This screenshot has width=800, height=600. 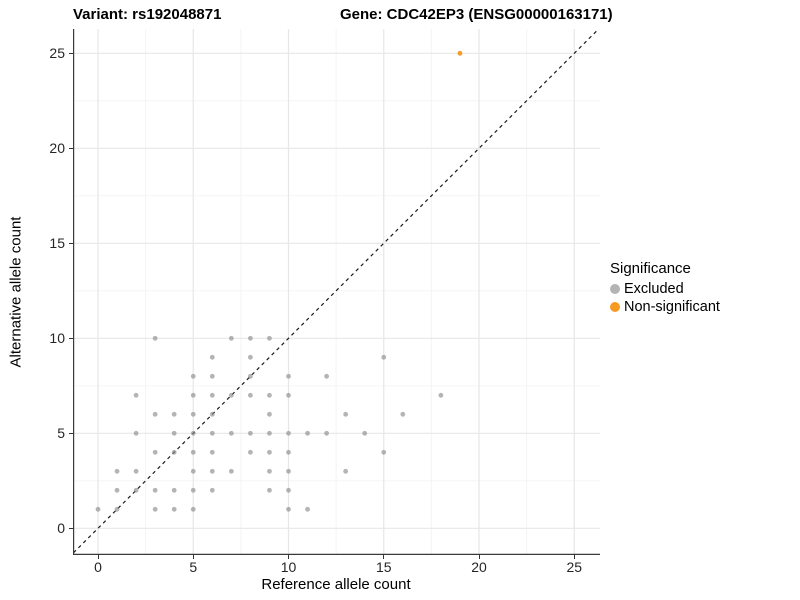 I want to click on gene-title: Gene: CDC42EP3 (ENSG00000163171), so click(x=476, y=14).